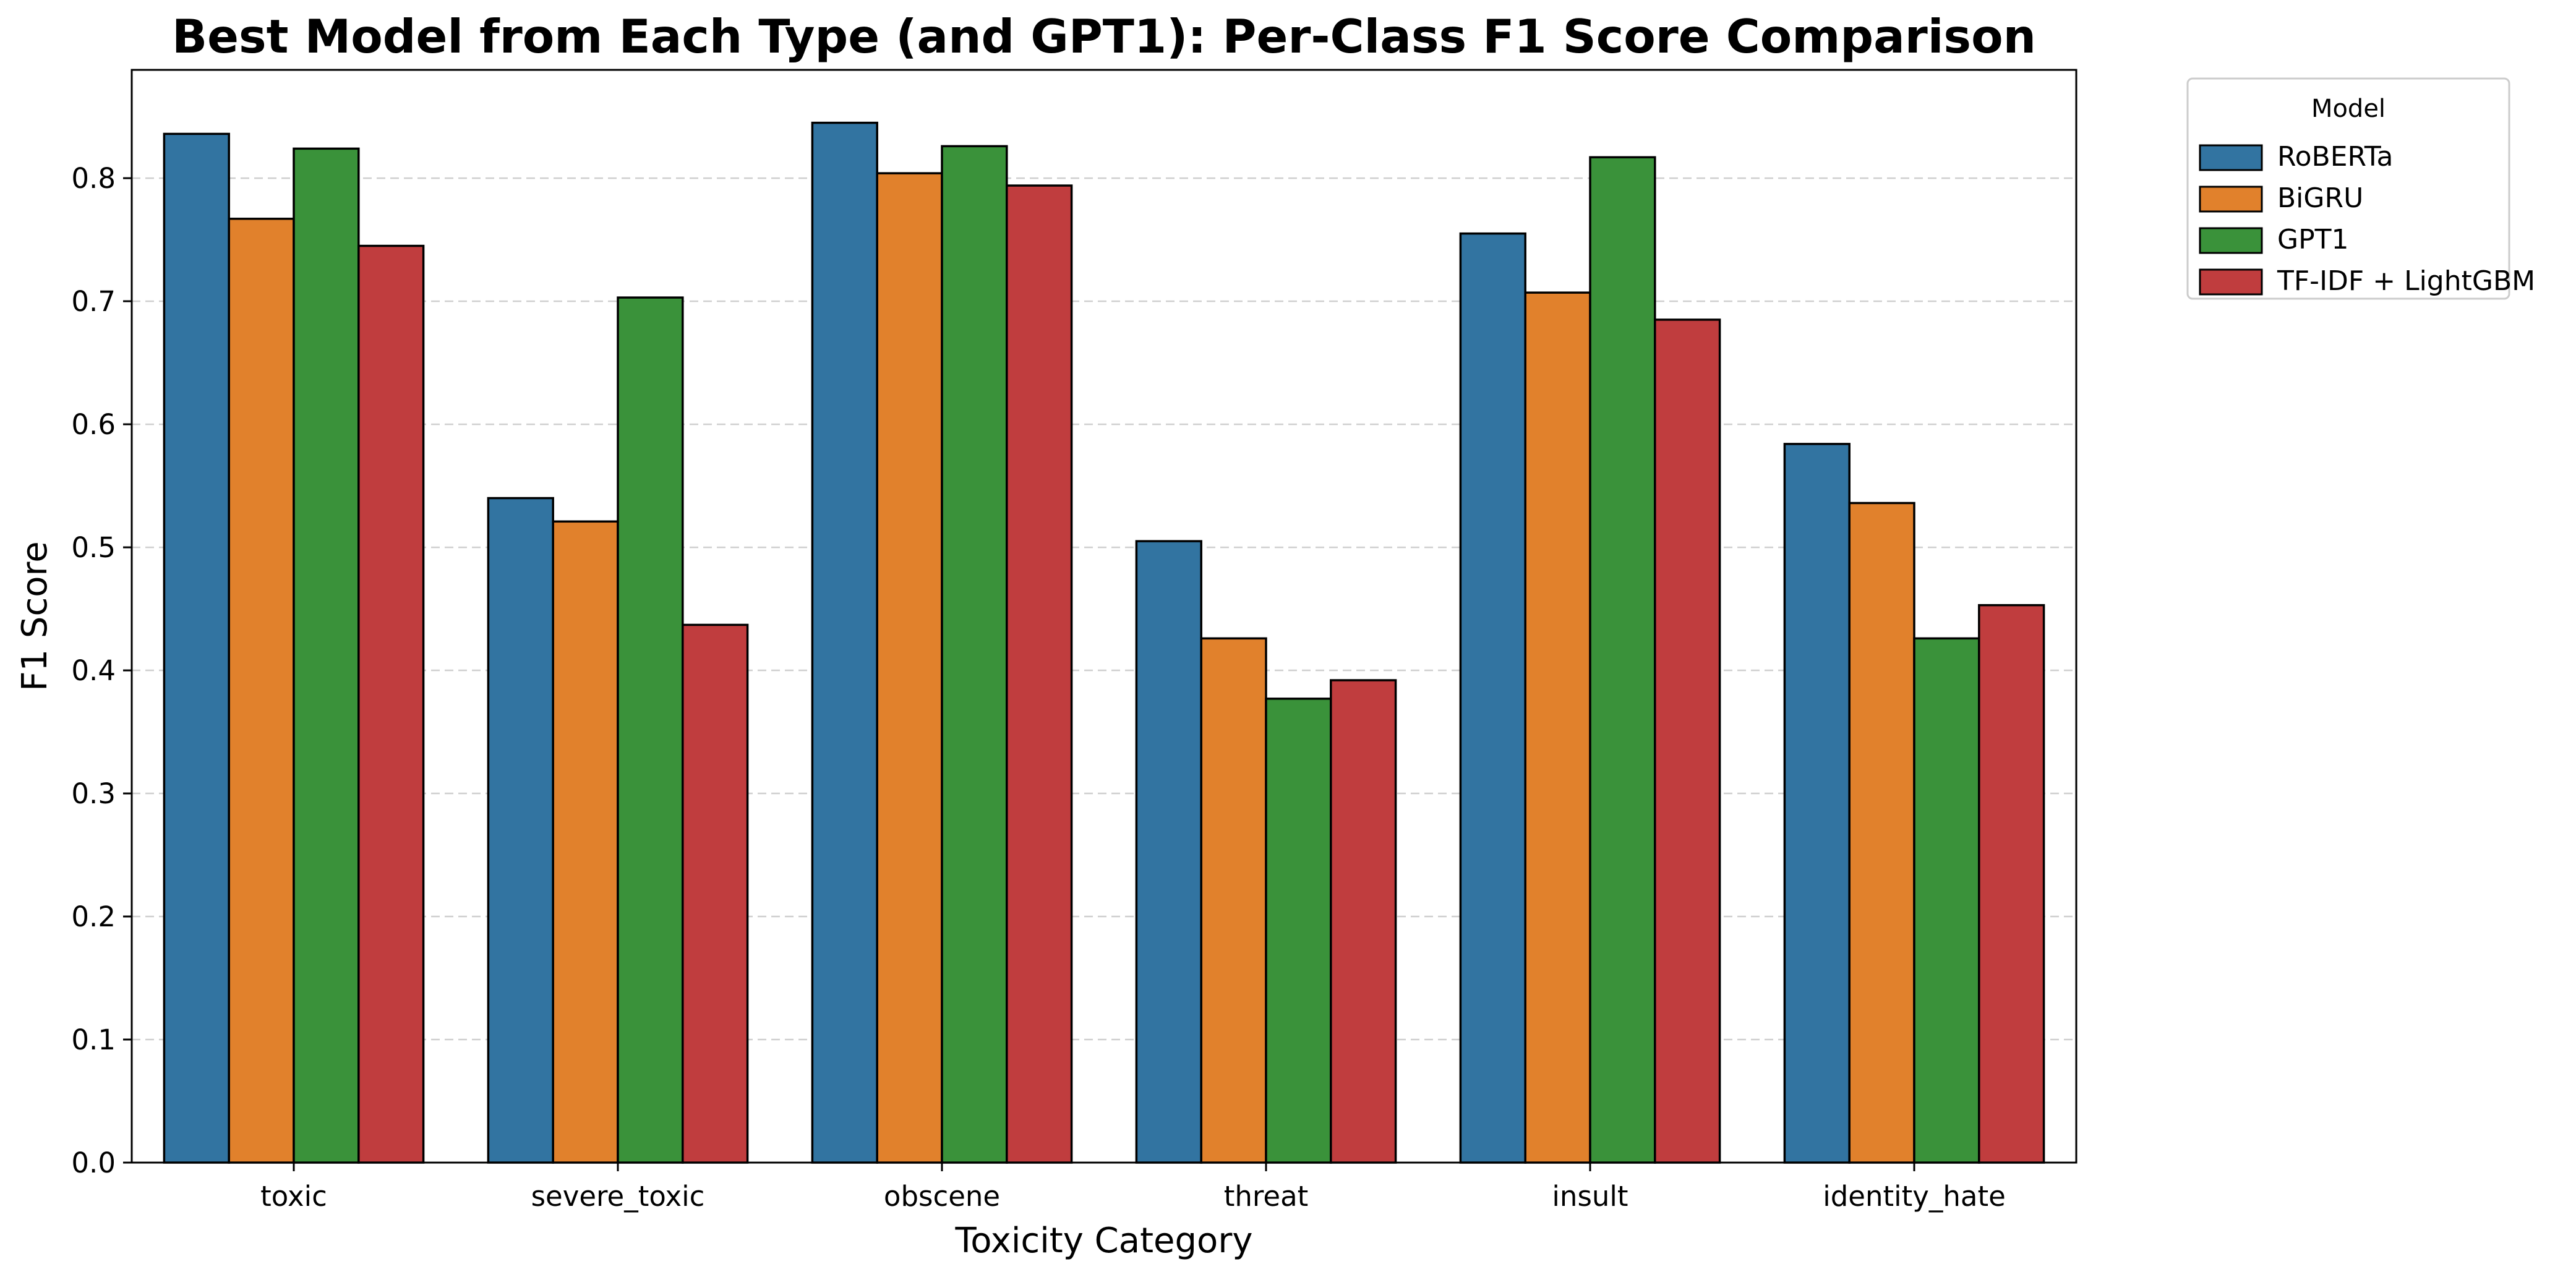  I want to click on bar-roberta-toxic, so click(196, 648).